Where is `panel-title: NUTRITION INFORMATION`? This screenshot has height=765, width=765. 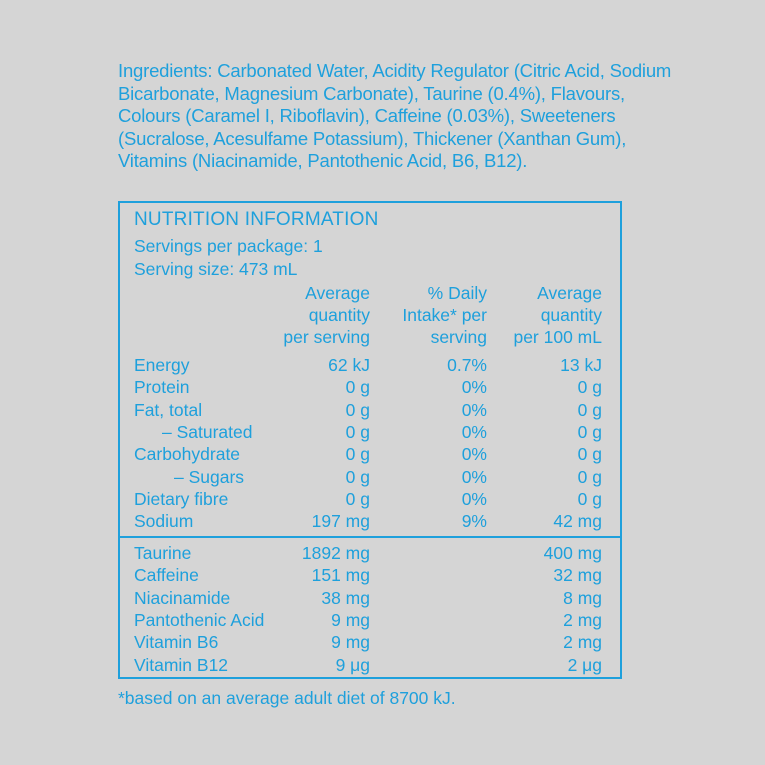
panel-title: NUTRITION INFORMATION is located at coordinates (256, 219).